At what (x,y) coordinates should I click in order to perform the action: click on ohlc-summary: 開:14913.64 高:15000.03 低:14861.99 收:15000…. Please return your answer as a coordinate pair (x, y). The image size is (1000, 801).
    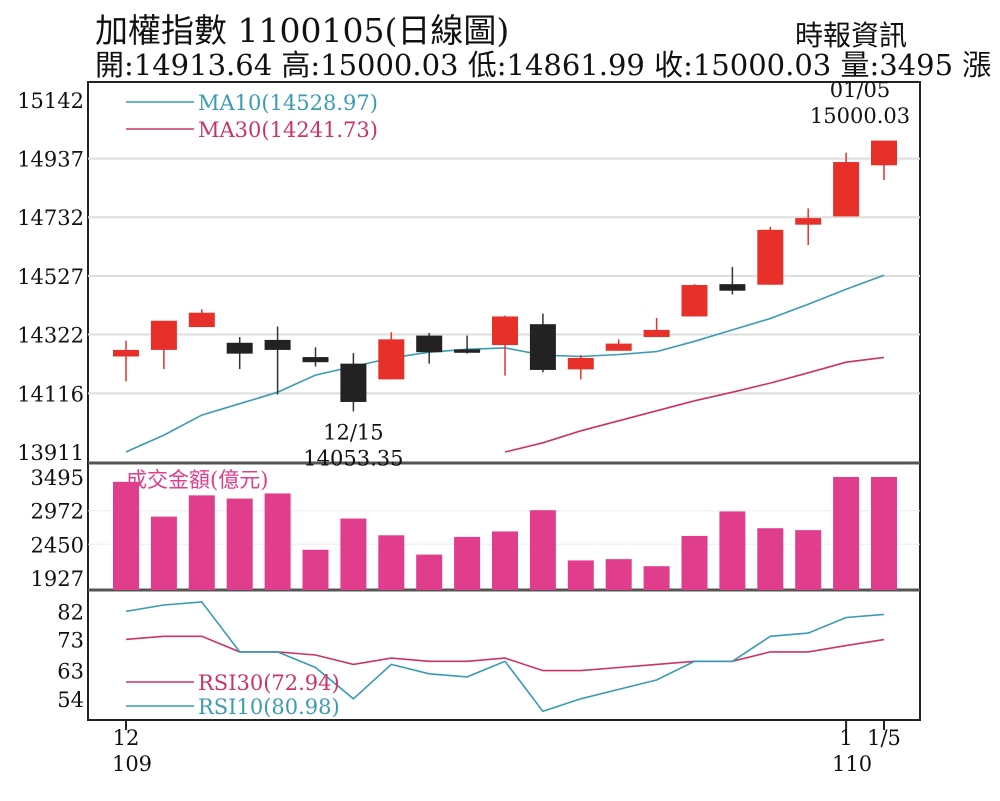
    Looking at the image, I should click on (547, 65).